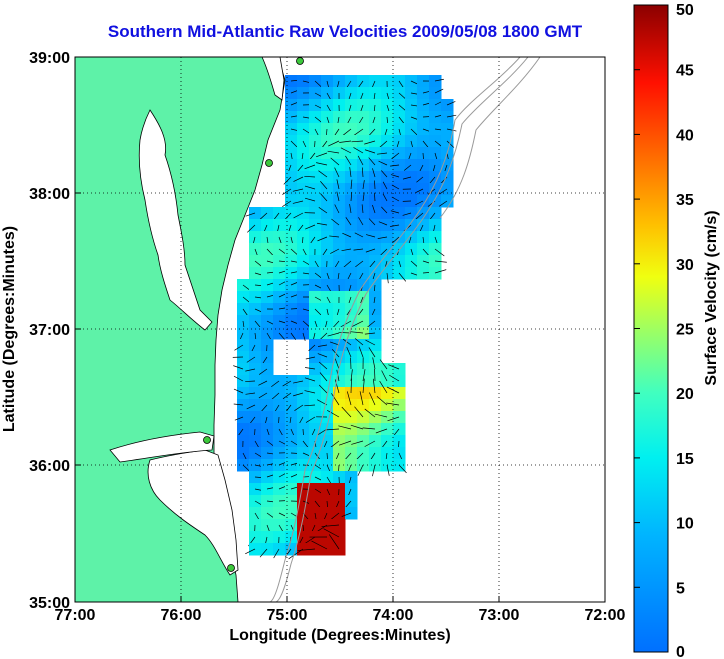 This screenshot has height=659, width=724. What do you see at coordinates (685, 265) in the screenshot?
I see `colorbar-tick-label: 30` at bounding box center [685, 265].